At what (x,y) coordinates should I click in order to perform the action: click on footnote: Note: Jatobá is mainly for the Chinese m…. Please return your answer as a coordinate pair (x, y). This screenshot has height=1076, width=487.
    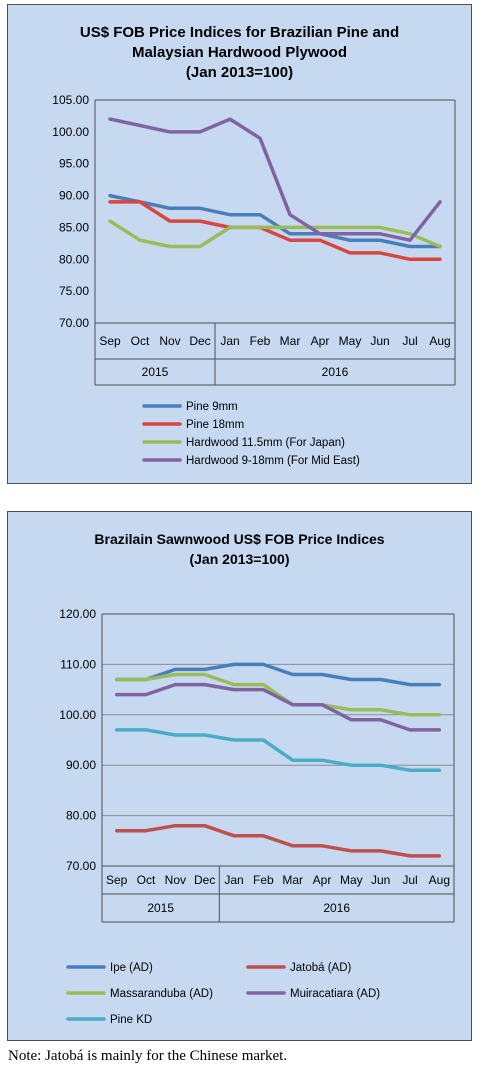
    Looking at the image, I should click on (148, 1056).